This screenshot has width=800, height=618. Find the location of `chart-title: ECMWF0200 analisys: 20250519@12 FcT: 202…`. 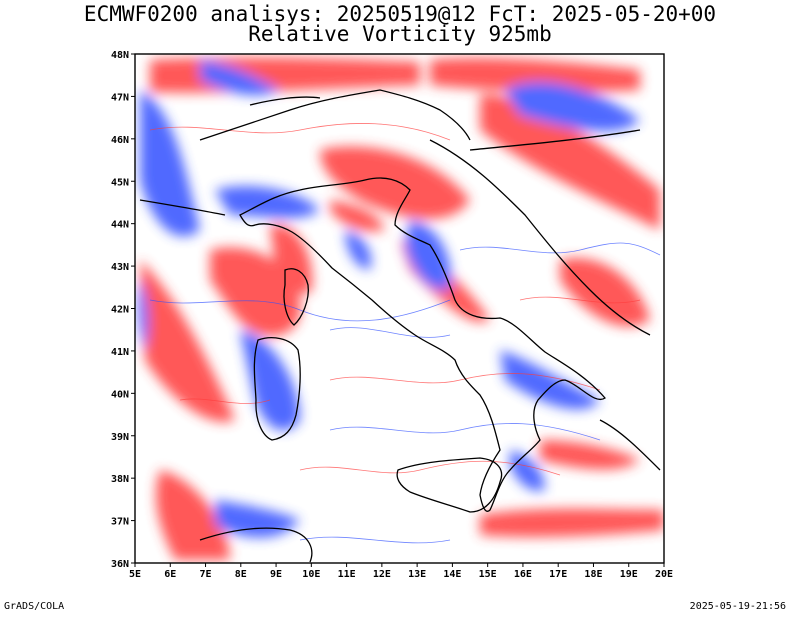

chart-title: ECMWF0200 analisys: 20250519@12 FcT: 202… is located at coordinates (400, 14).